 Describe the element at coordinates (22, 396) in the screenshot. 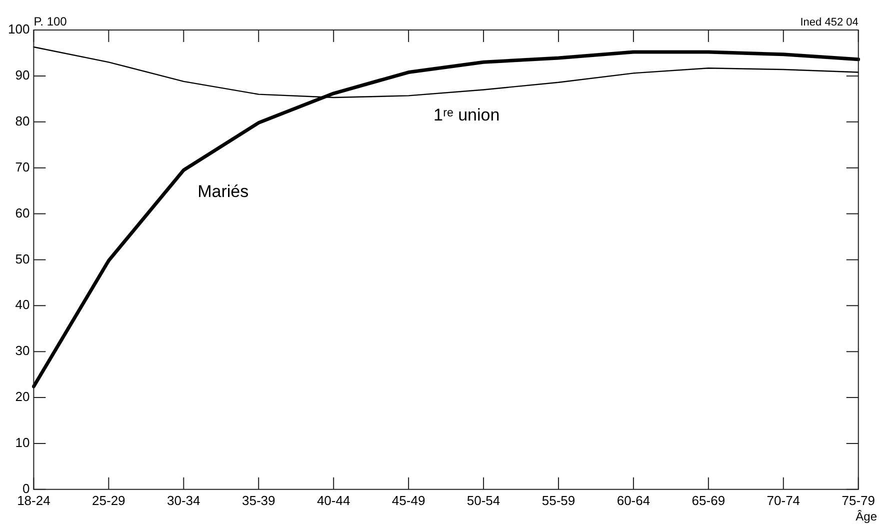

I see `y-tick-label: 20` at that location.